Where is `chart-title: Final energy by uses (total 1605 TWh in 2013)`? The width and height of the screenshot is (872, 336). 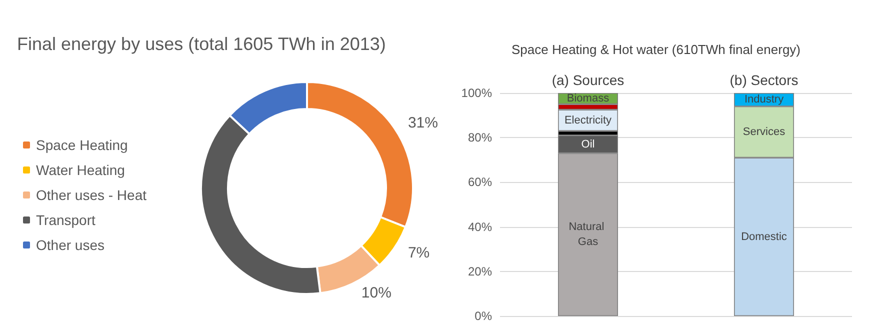 chart-title: Final energy by uses (total 1605 TWh in 2013) is located at coordinates (201, 44).